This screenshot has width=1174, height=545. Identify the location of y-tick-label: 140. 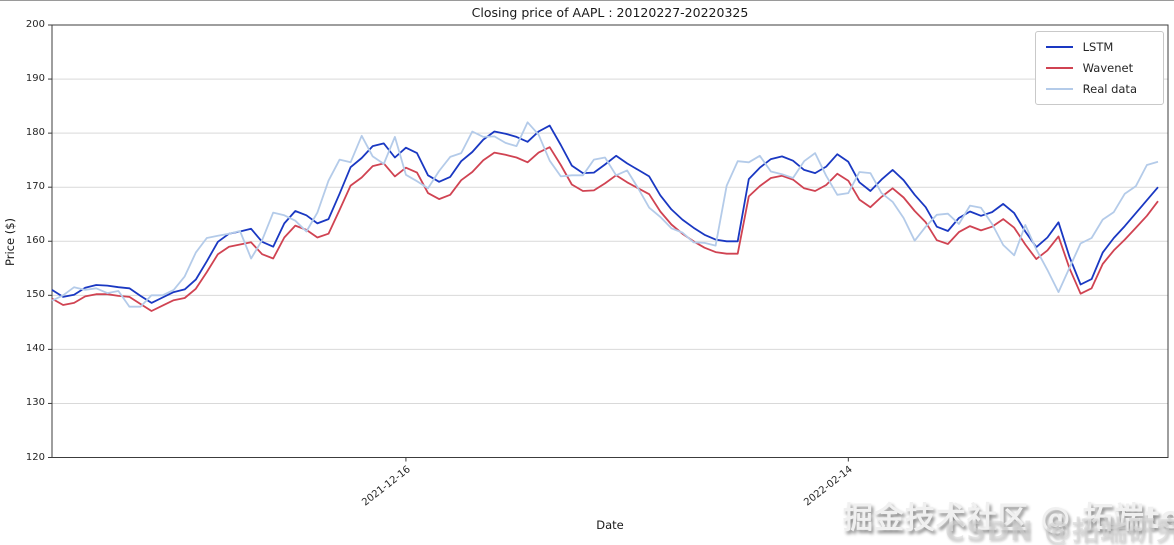
(35, 349).